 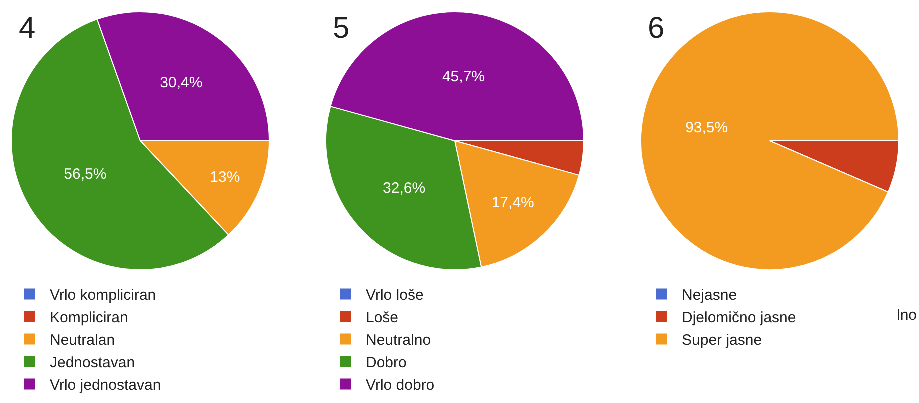 What do you see at coordinates (103, 295) in the screenshot?
I see `legend-label: Vrlo kompliciran` at bounding box center [103, 295].